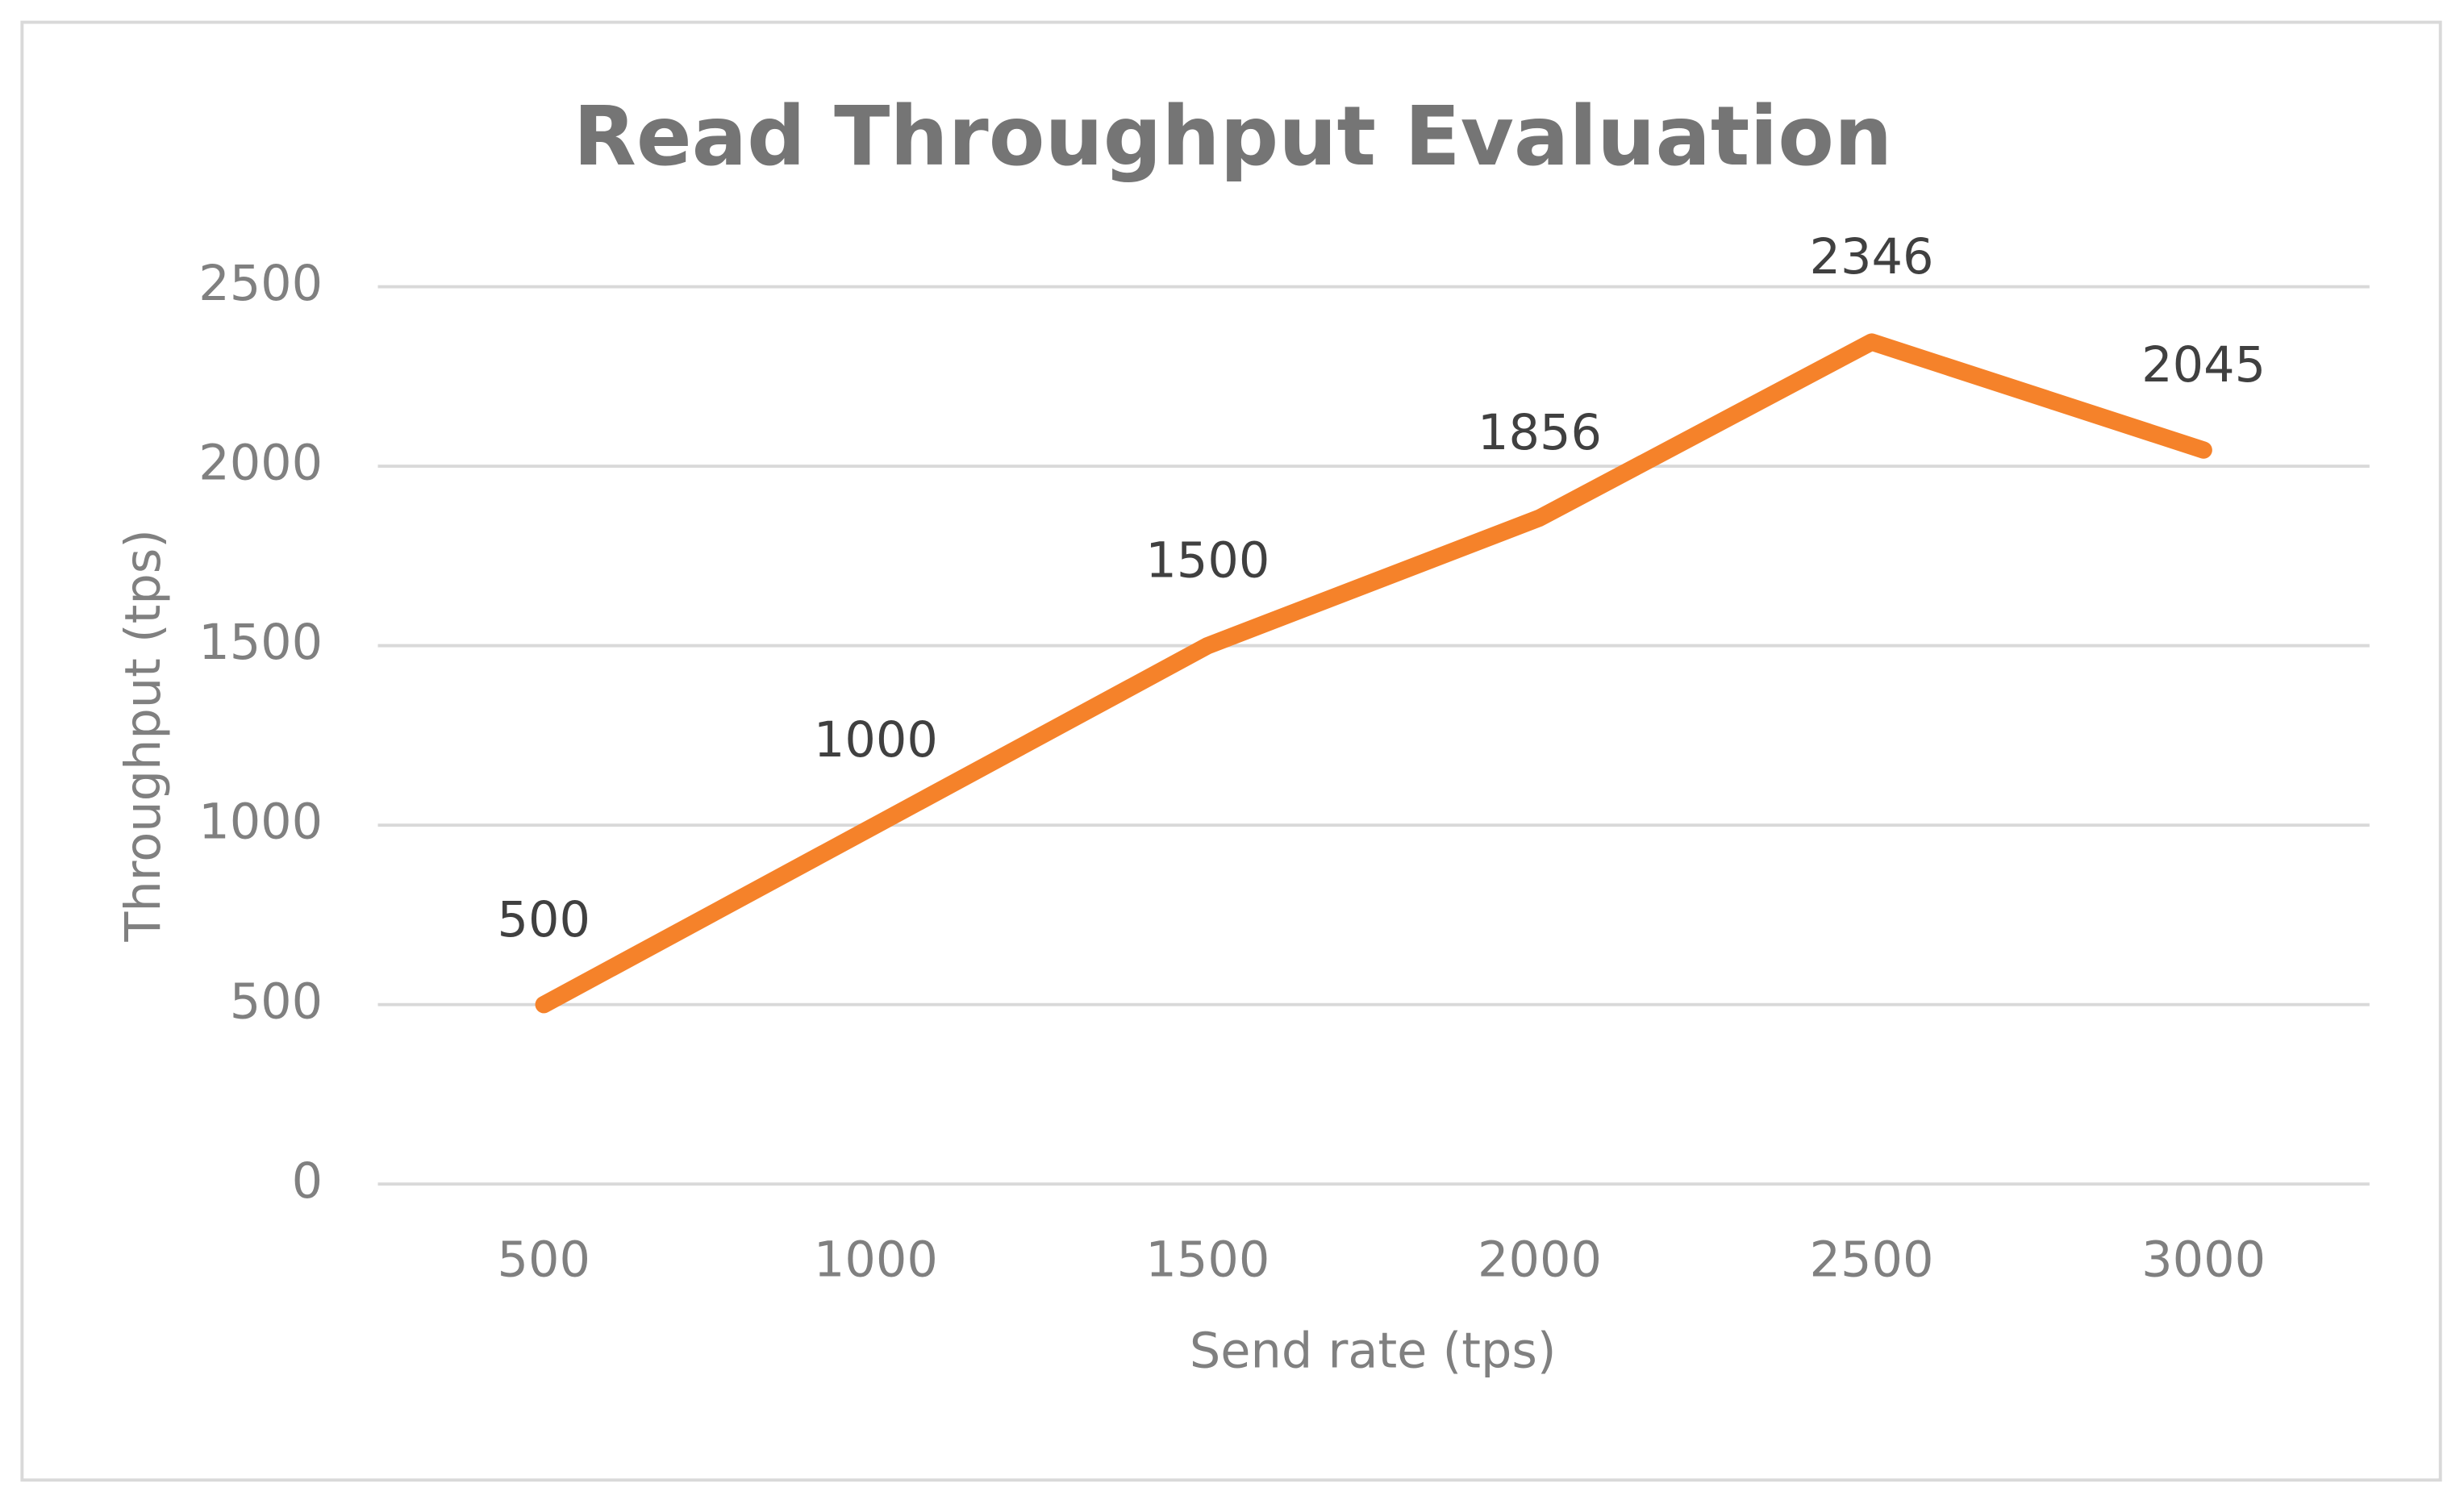 The width and height of the screenshot is (2464, 1496). Describe the element at coordinates (544, 1259) in the screenshot. I see `x-tick-label: 500` at that location.